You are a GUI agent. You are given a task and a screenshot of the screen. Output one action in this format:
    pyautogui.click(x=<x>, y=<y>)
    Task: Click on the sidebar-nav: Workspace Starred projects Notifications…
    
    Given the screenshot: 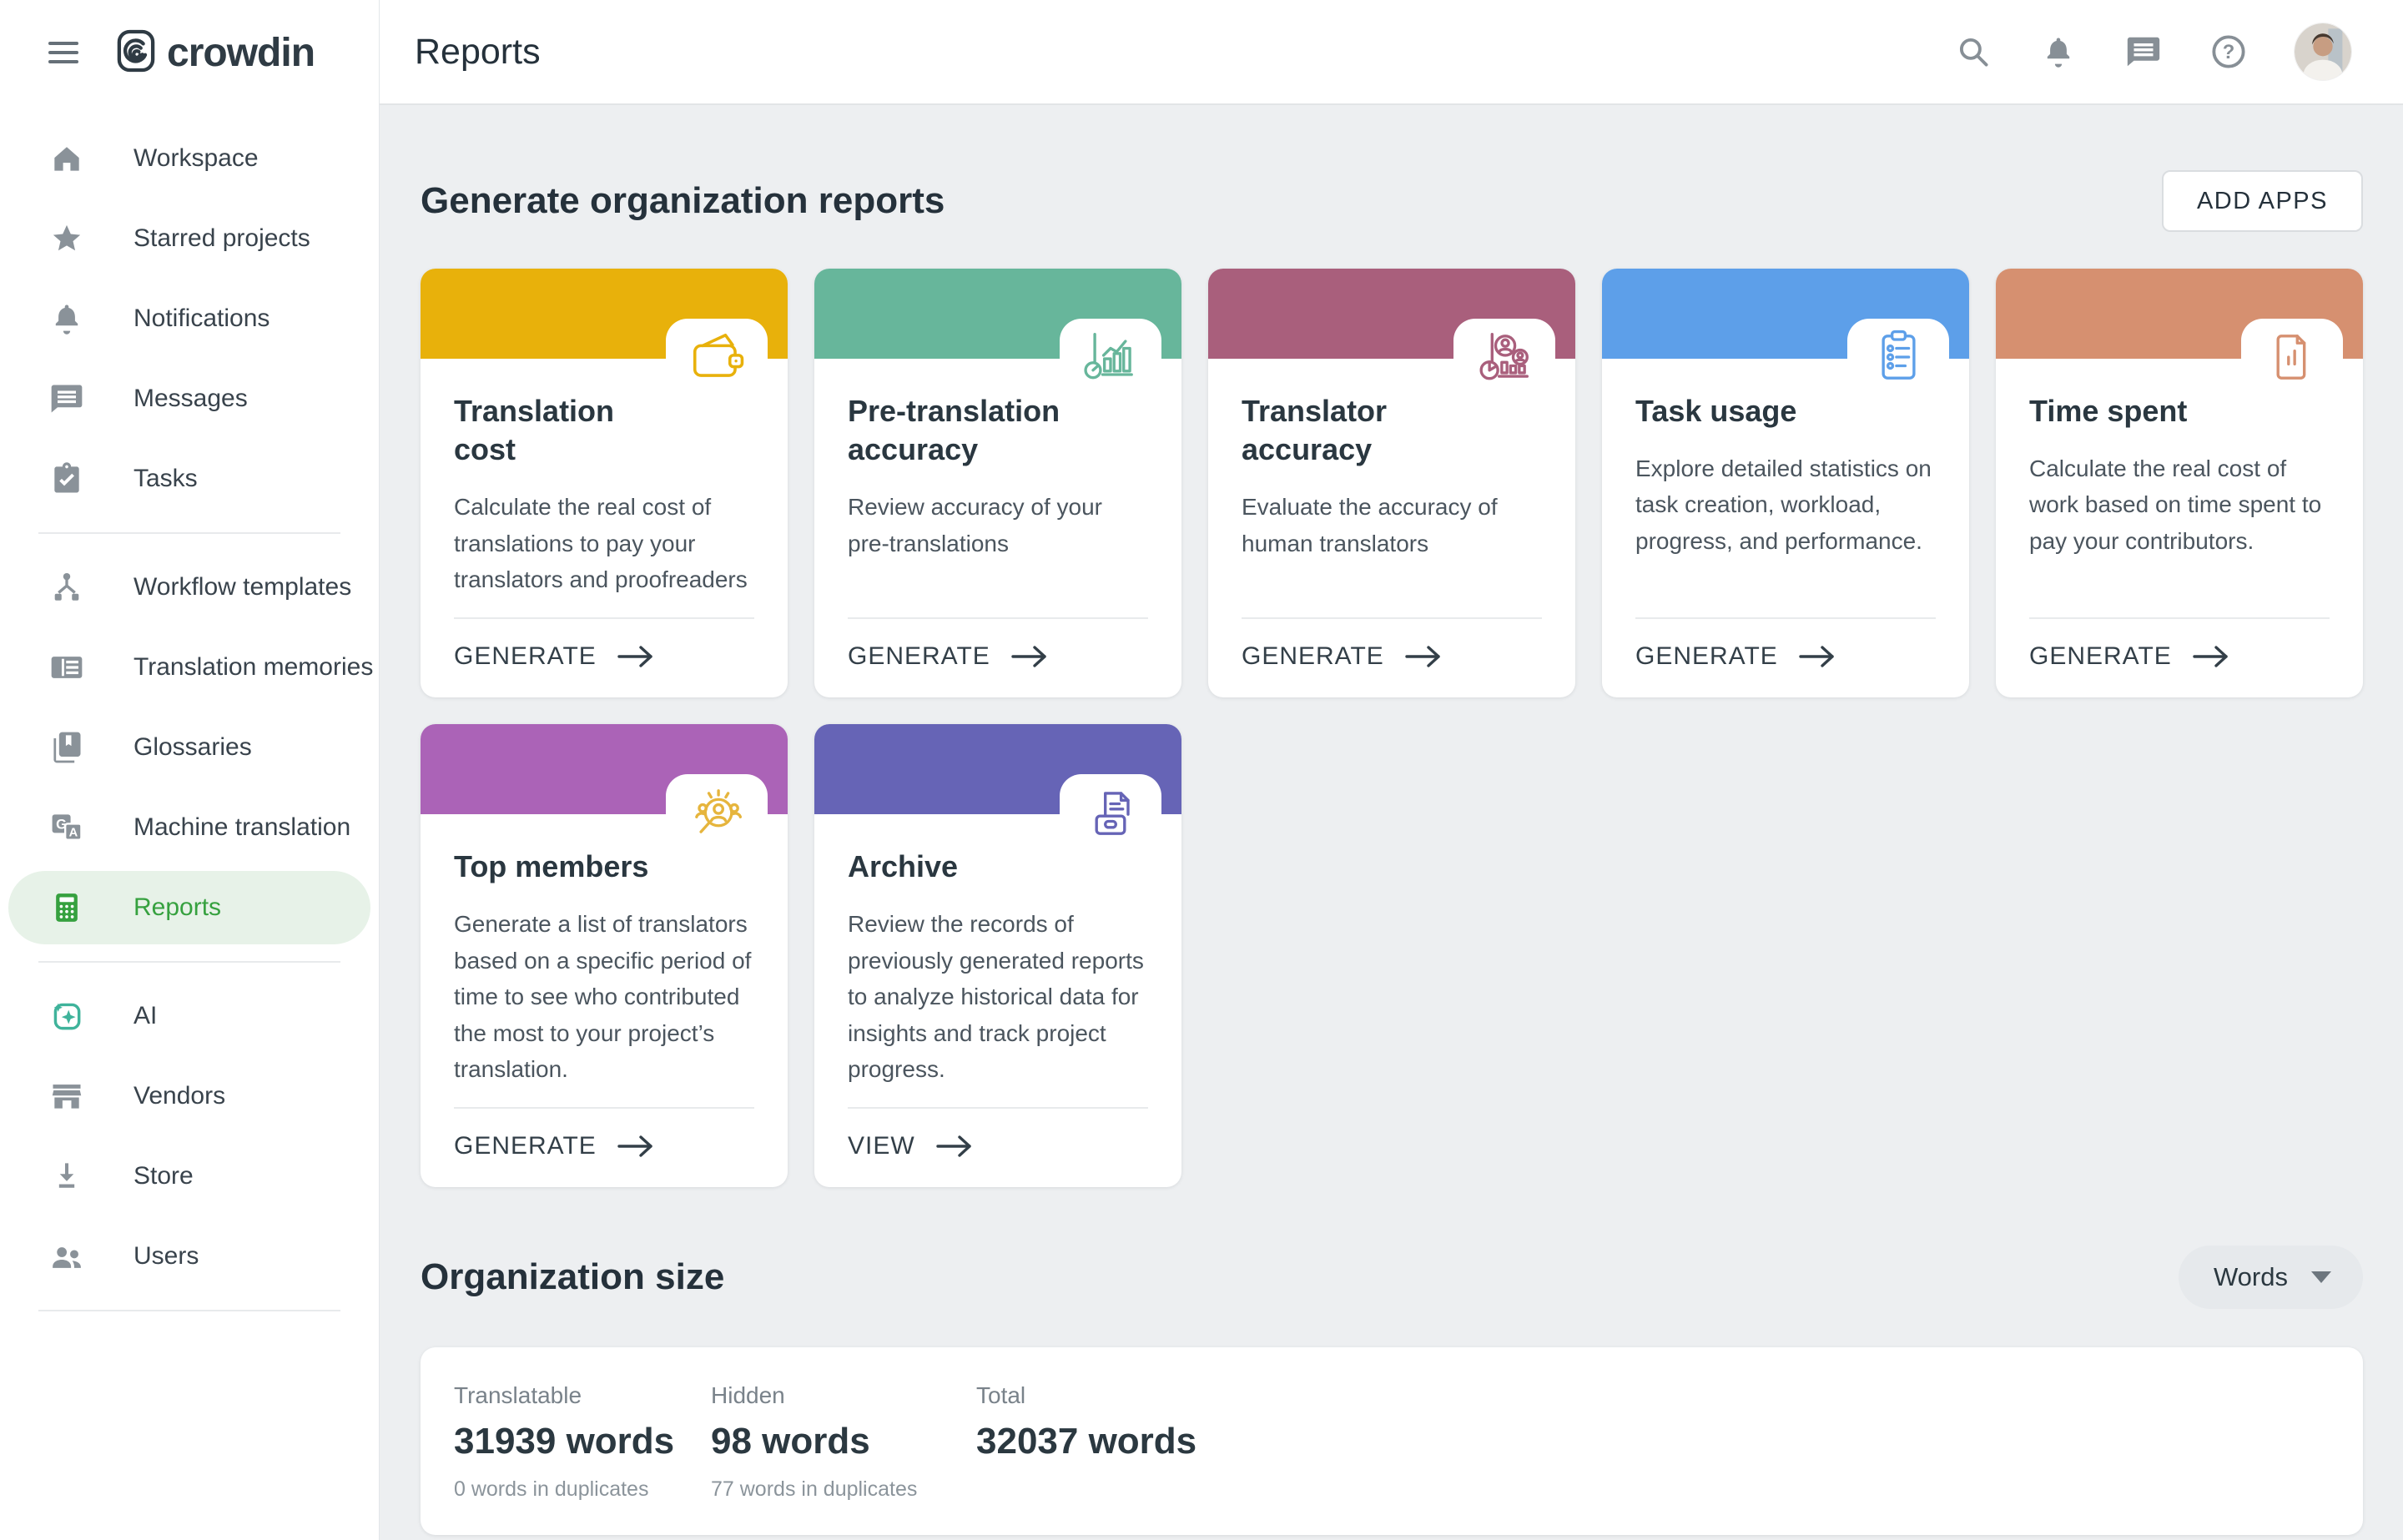 What is the action you would take?
    pyautogui.click(x=189, y=708)
    